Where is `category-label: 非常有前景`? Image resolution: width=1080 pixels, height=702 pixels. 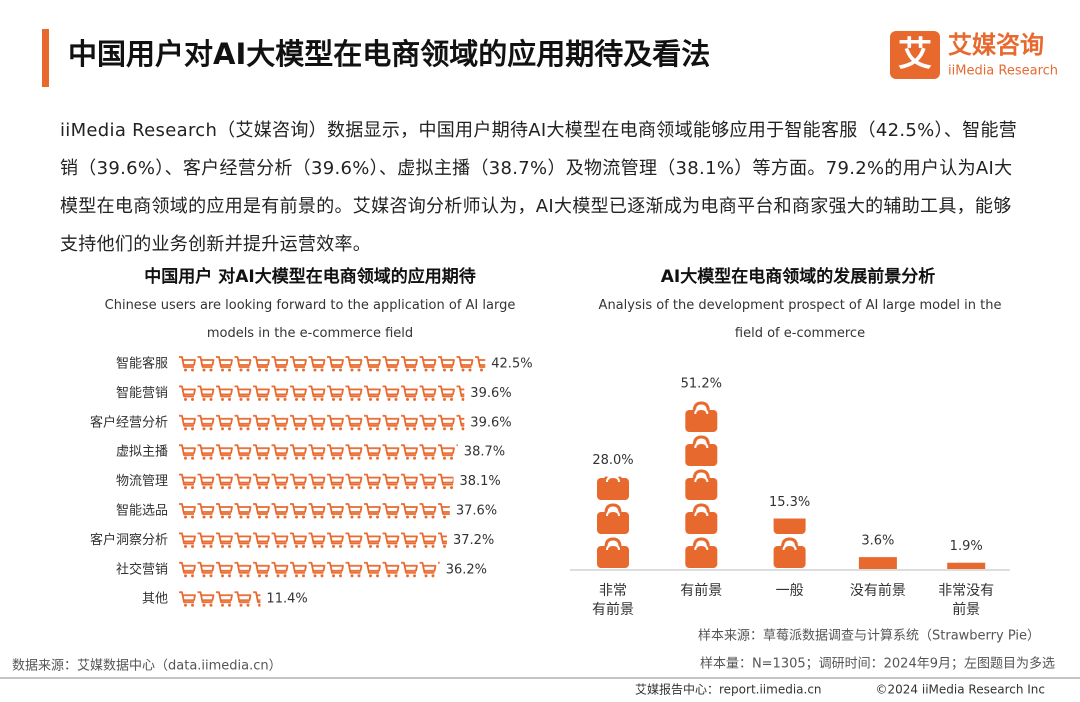 category-label: 非常有前景 is located at coordinates (613, 600).